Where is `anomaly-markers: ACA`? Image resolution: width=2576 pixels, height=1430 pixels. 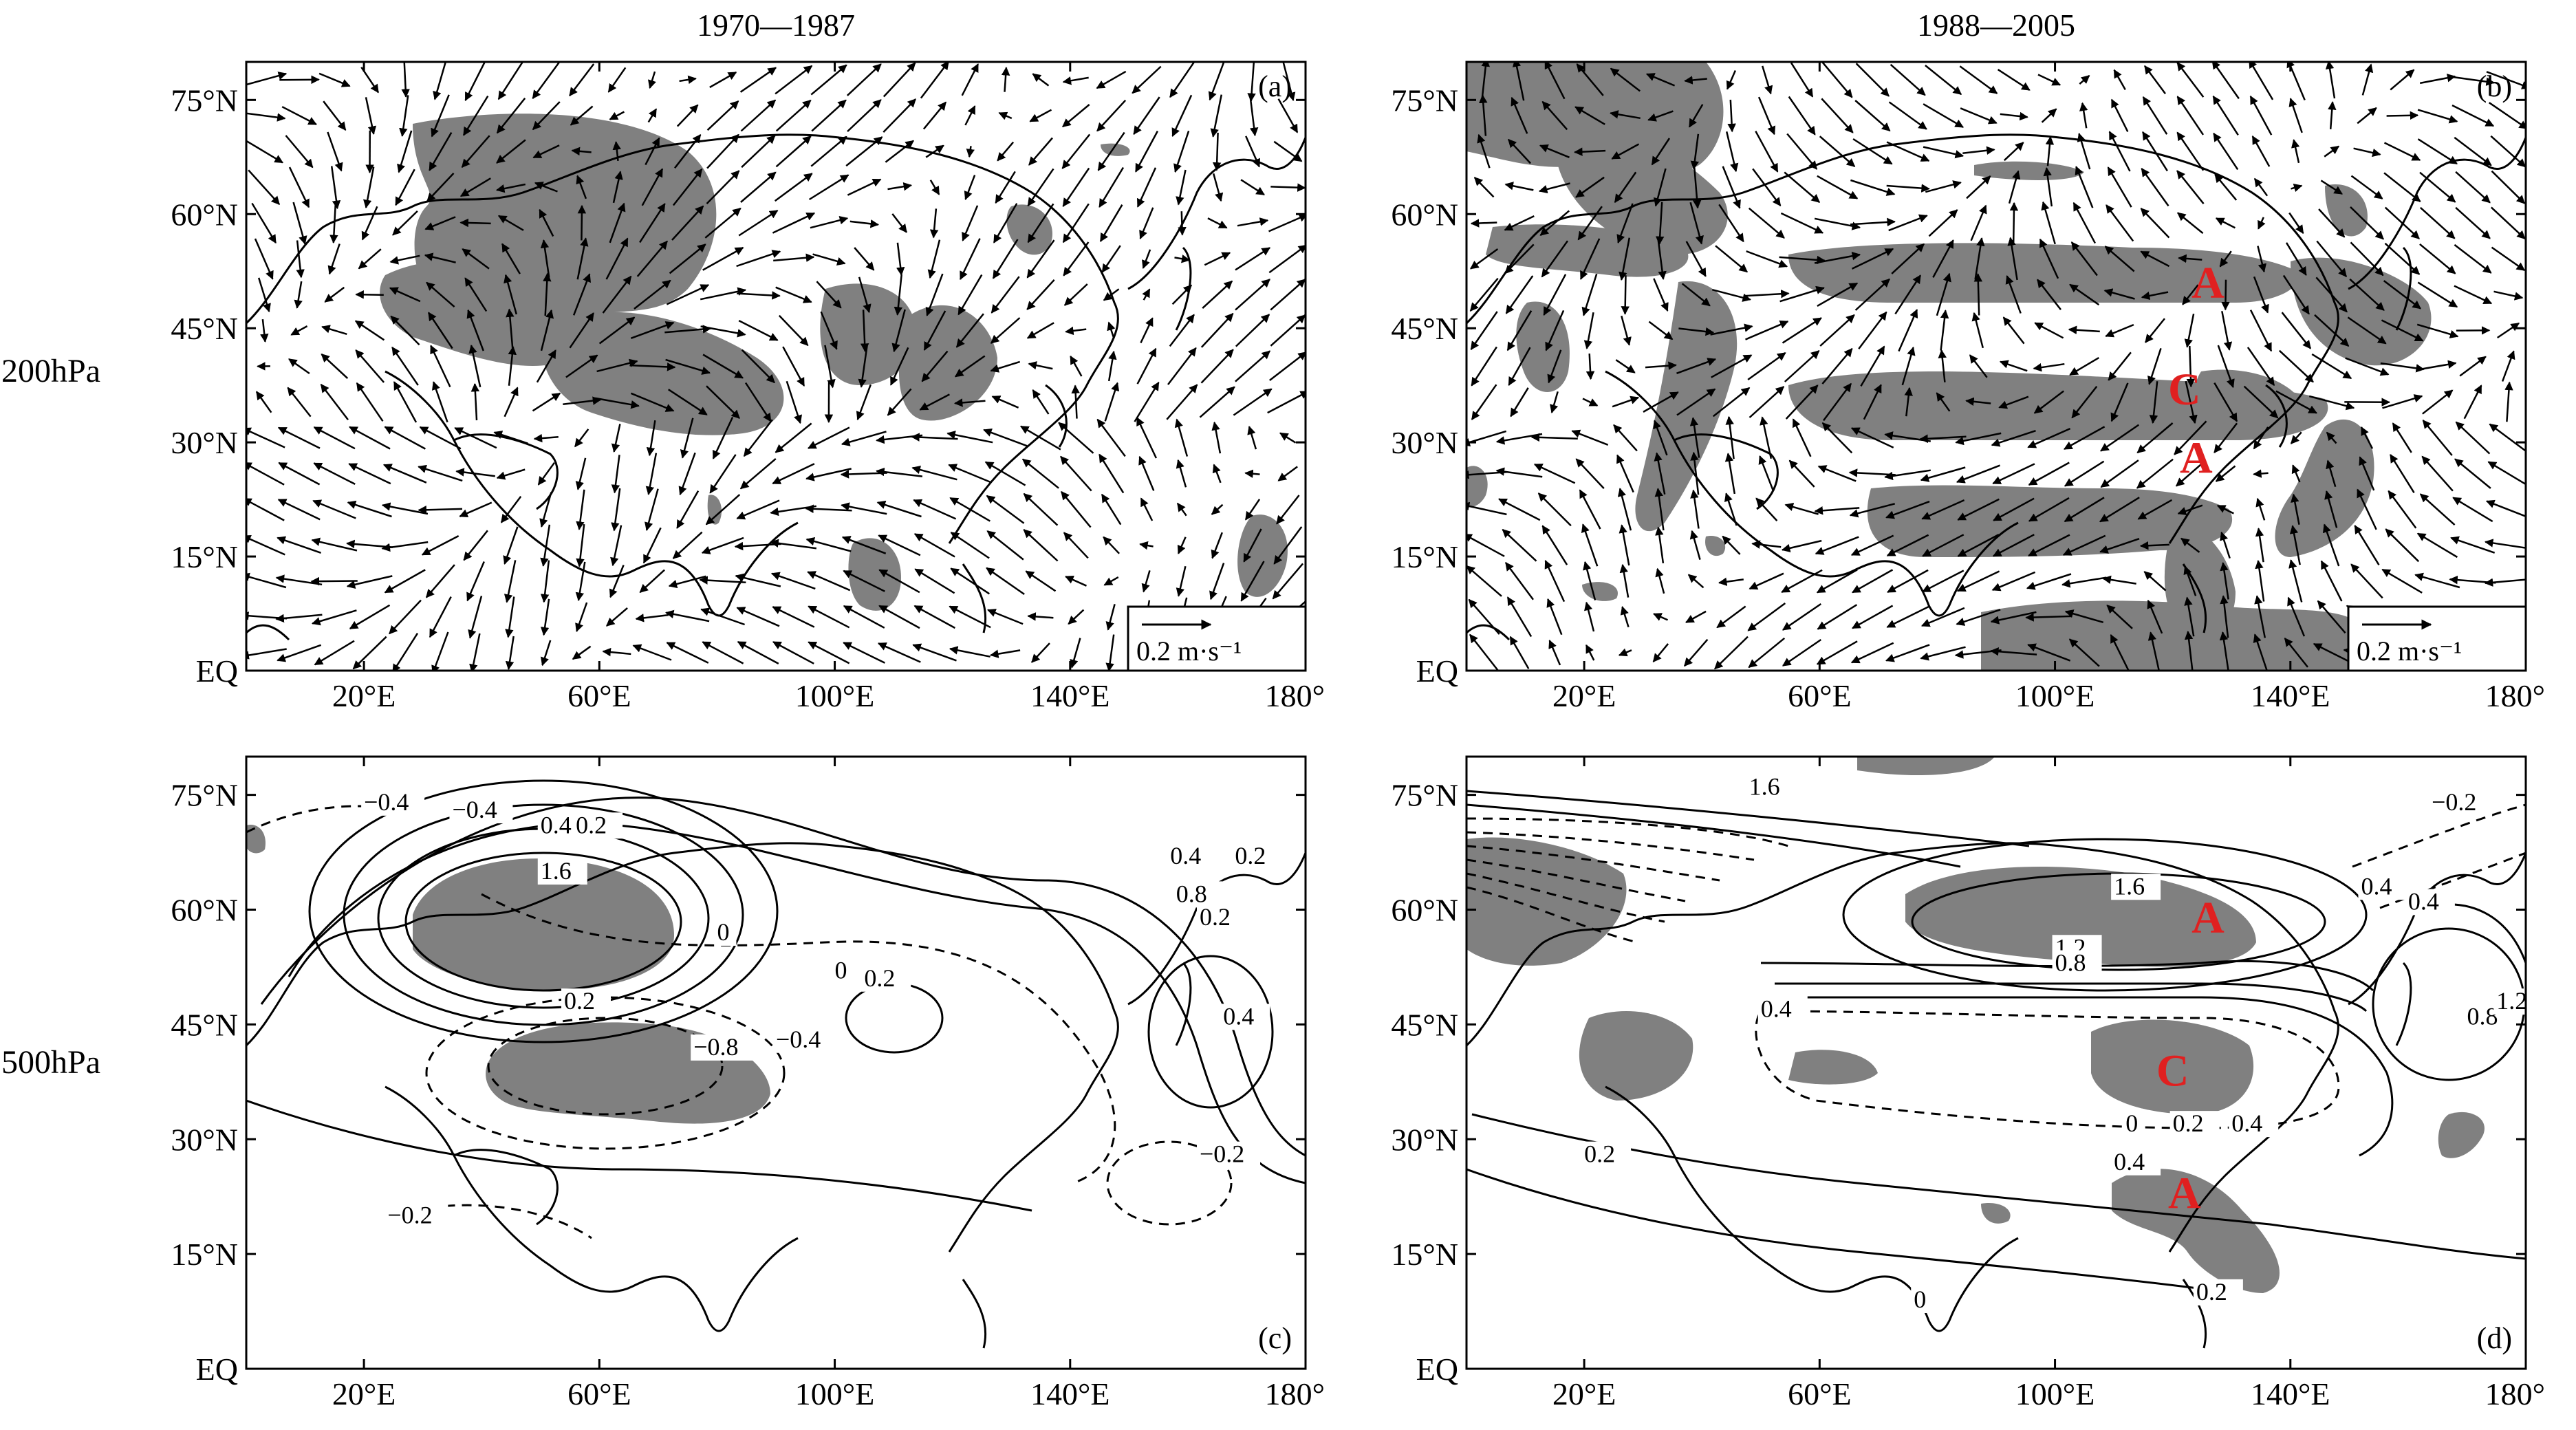
anomaly-markers: ACA is located at coordinates (2196, 370).